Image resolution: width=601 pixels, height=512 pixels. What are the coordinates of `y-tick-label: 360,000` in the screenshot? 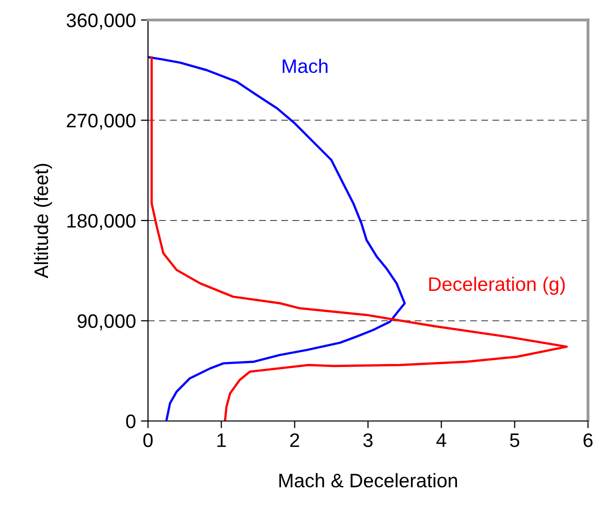 It's located at (101, 21).